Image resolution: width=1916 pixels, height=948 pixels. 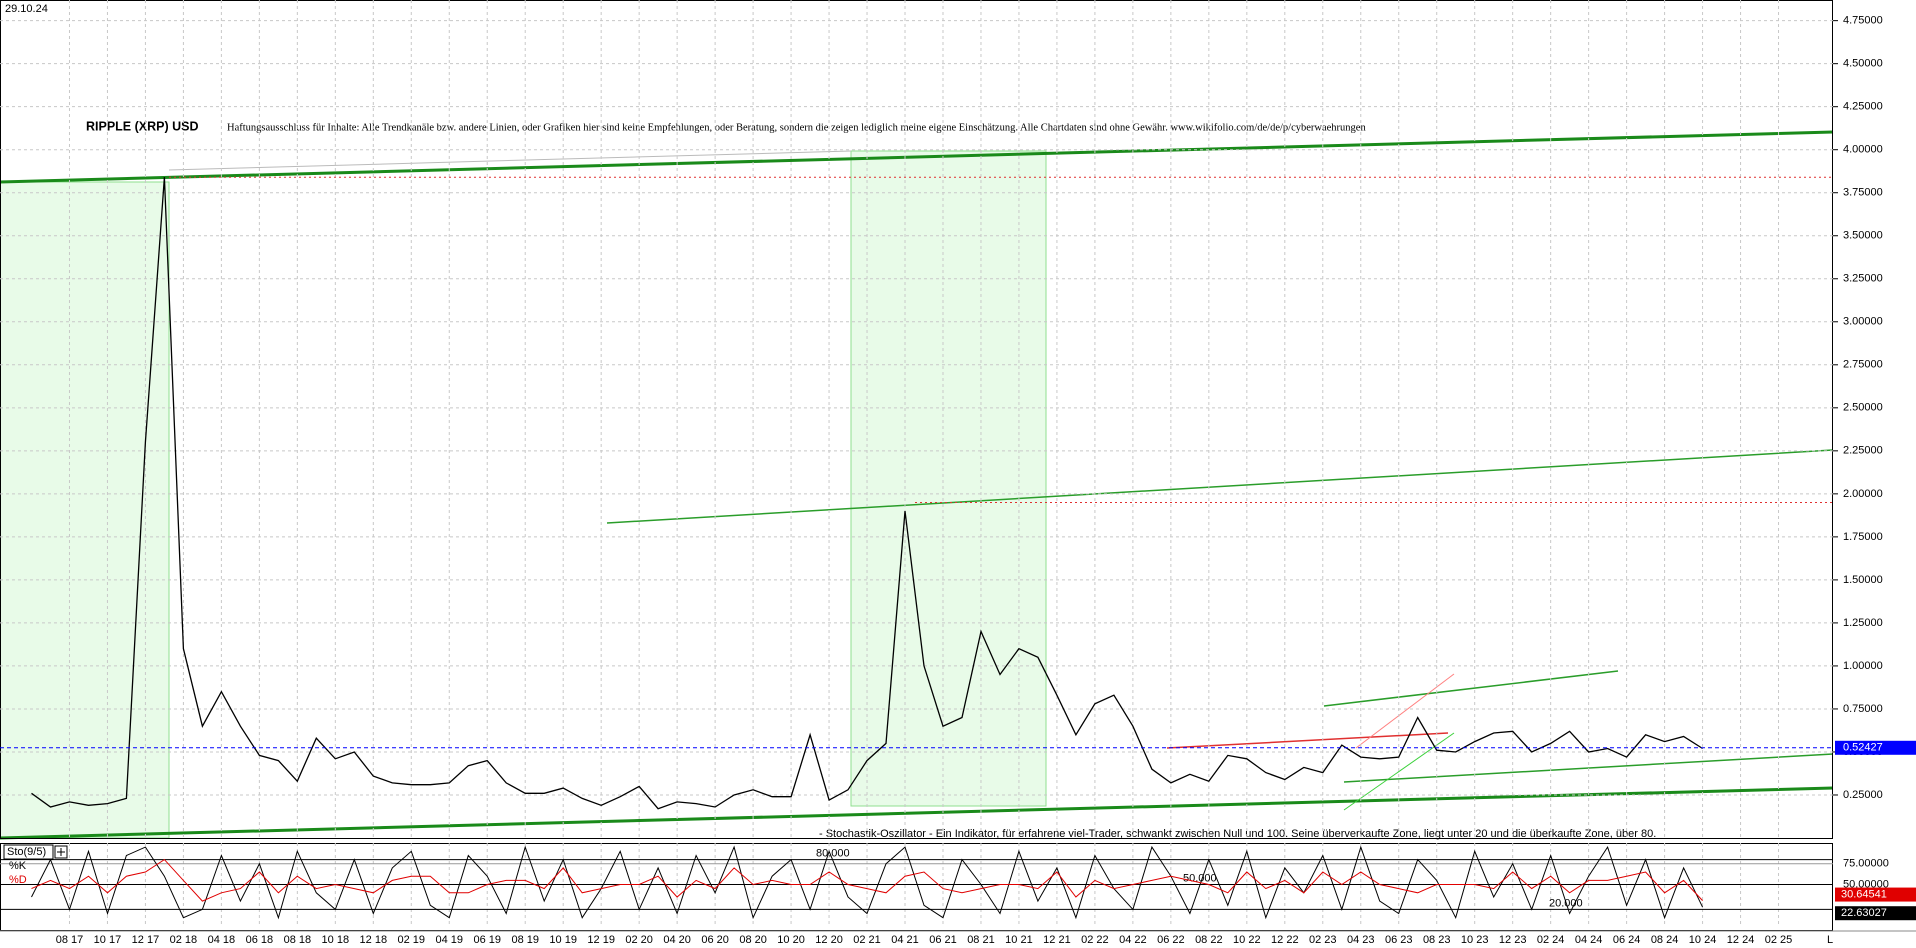 What do you see at coordinates (108, 940) in the screenshot?
I see `x-tick-label: 10 17` at bounding box center [108, 940].